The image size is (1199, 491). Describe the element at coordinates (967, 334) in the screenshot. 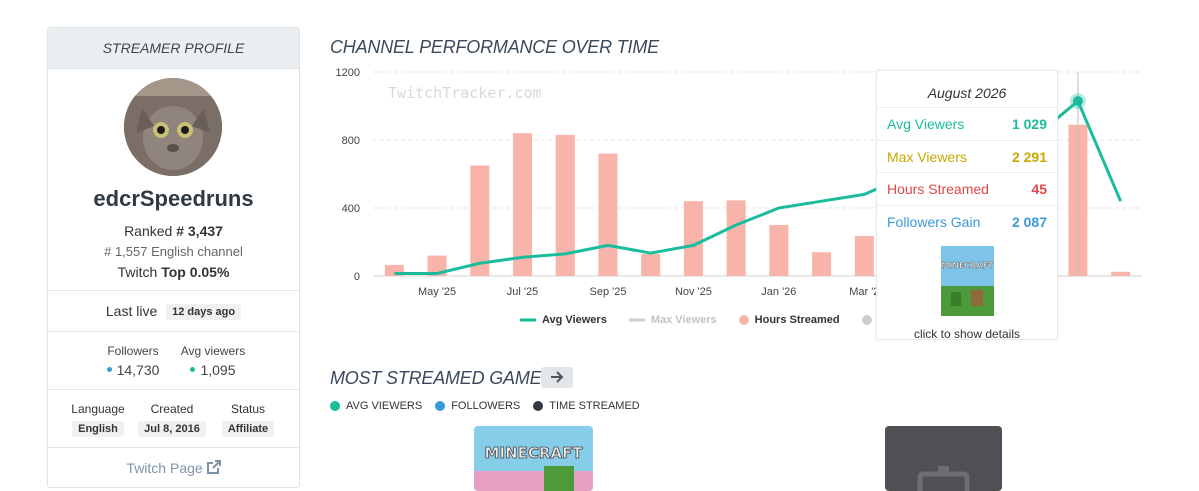

I see `tooltip-footer: click to show details` at that location.